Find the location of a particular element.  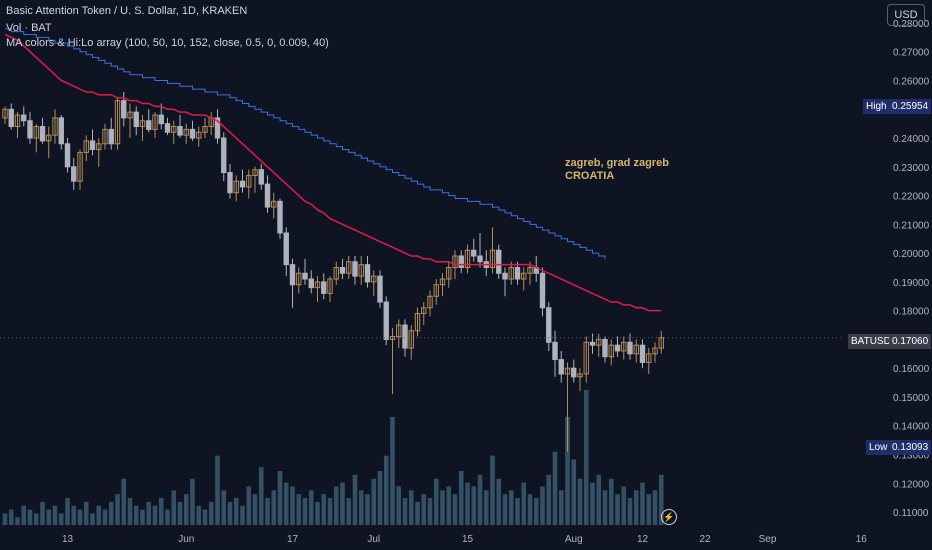

high-tag-label: High is located at coordinates (876, 106).